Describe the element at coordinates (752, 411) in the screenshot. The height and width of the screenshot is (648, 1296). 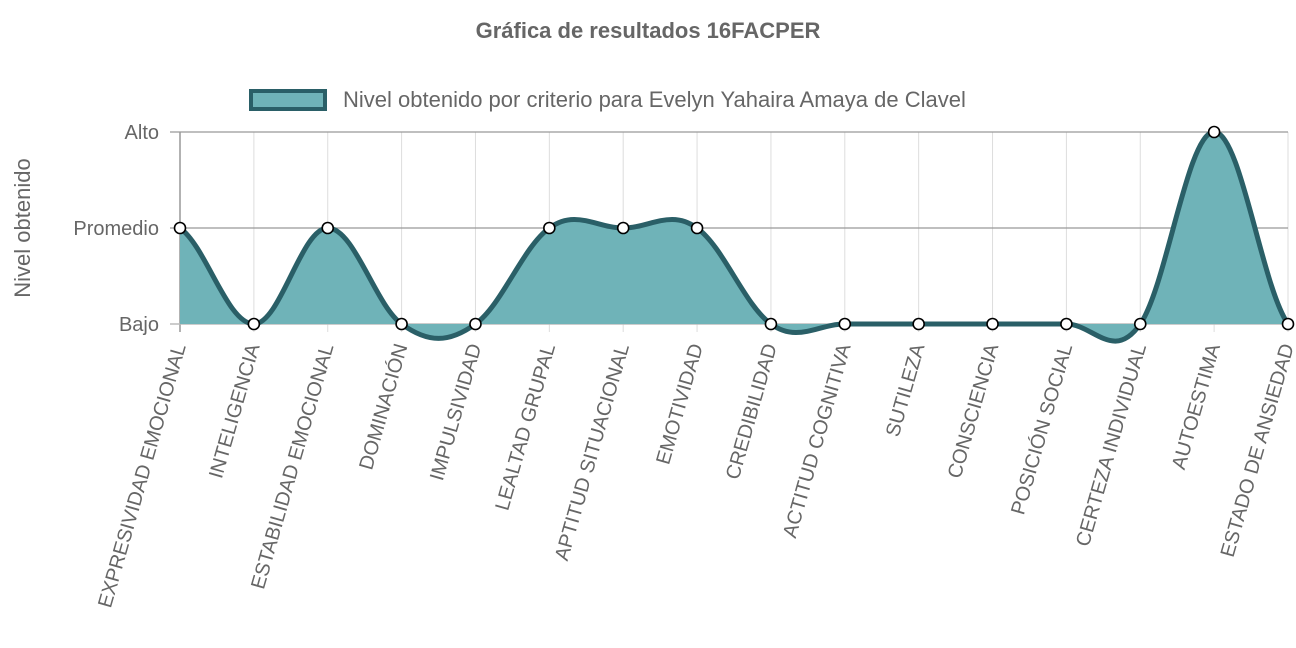
I see `x-tick-label: CREDIBILIDAD` at that location.